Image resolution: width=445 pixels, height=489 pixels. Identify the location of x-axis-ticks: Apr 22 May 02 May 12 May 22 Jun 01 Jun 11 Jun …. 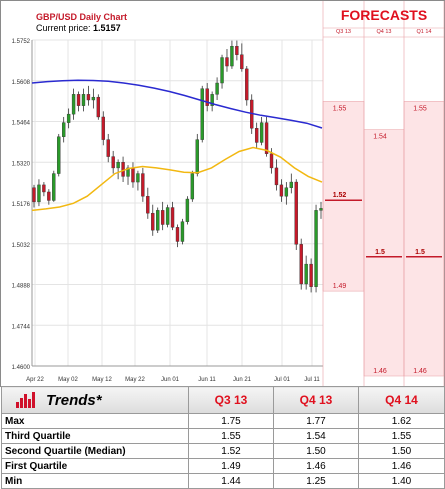
(173, 380).